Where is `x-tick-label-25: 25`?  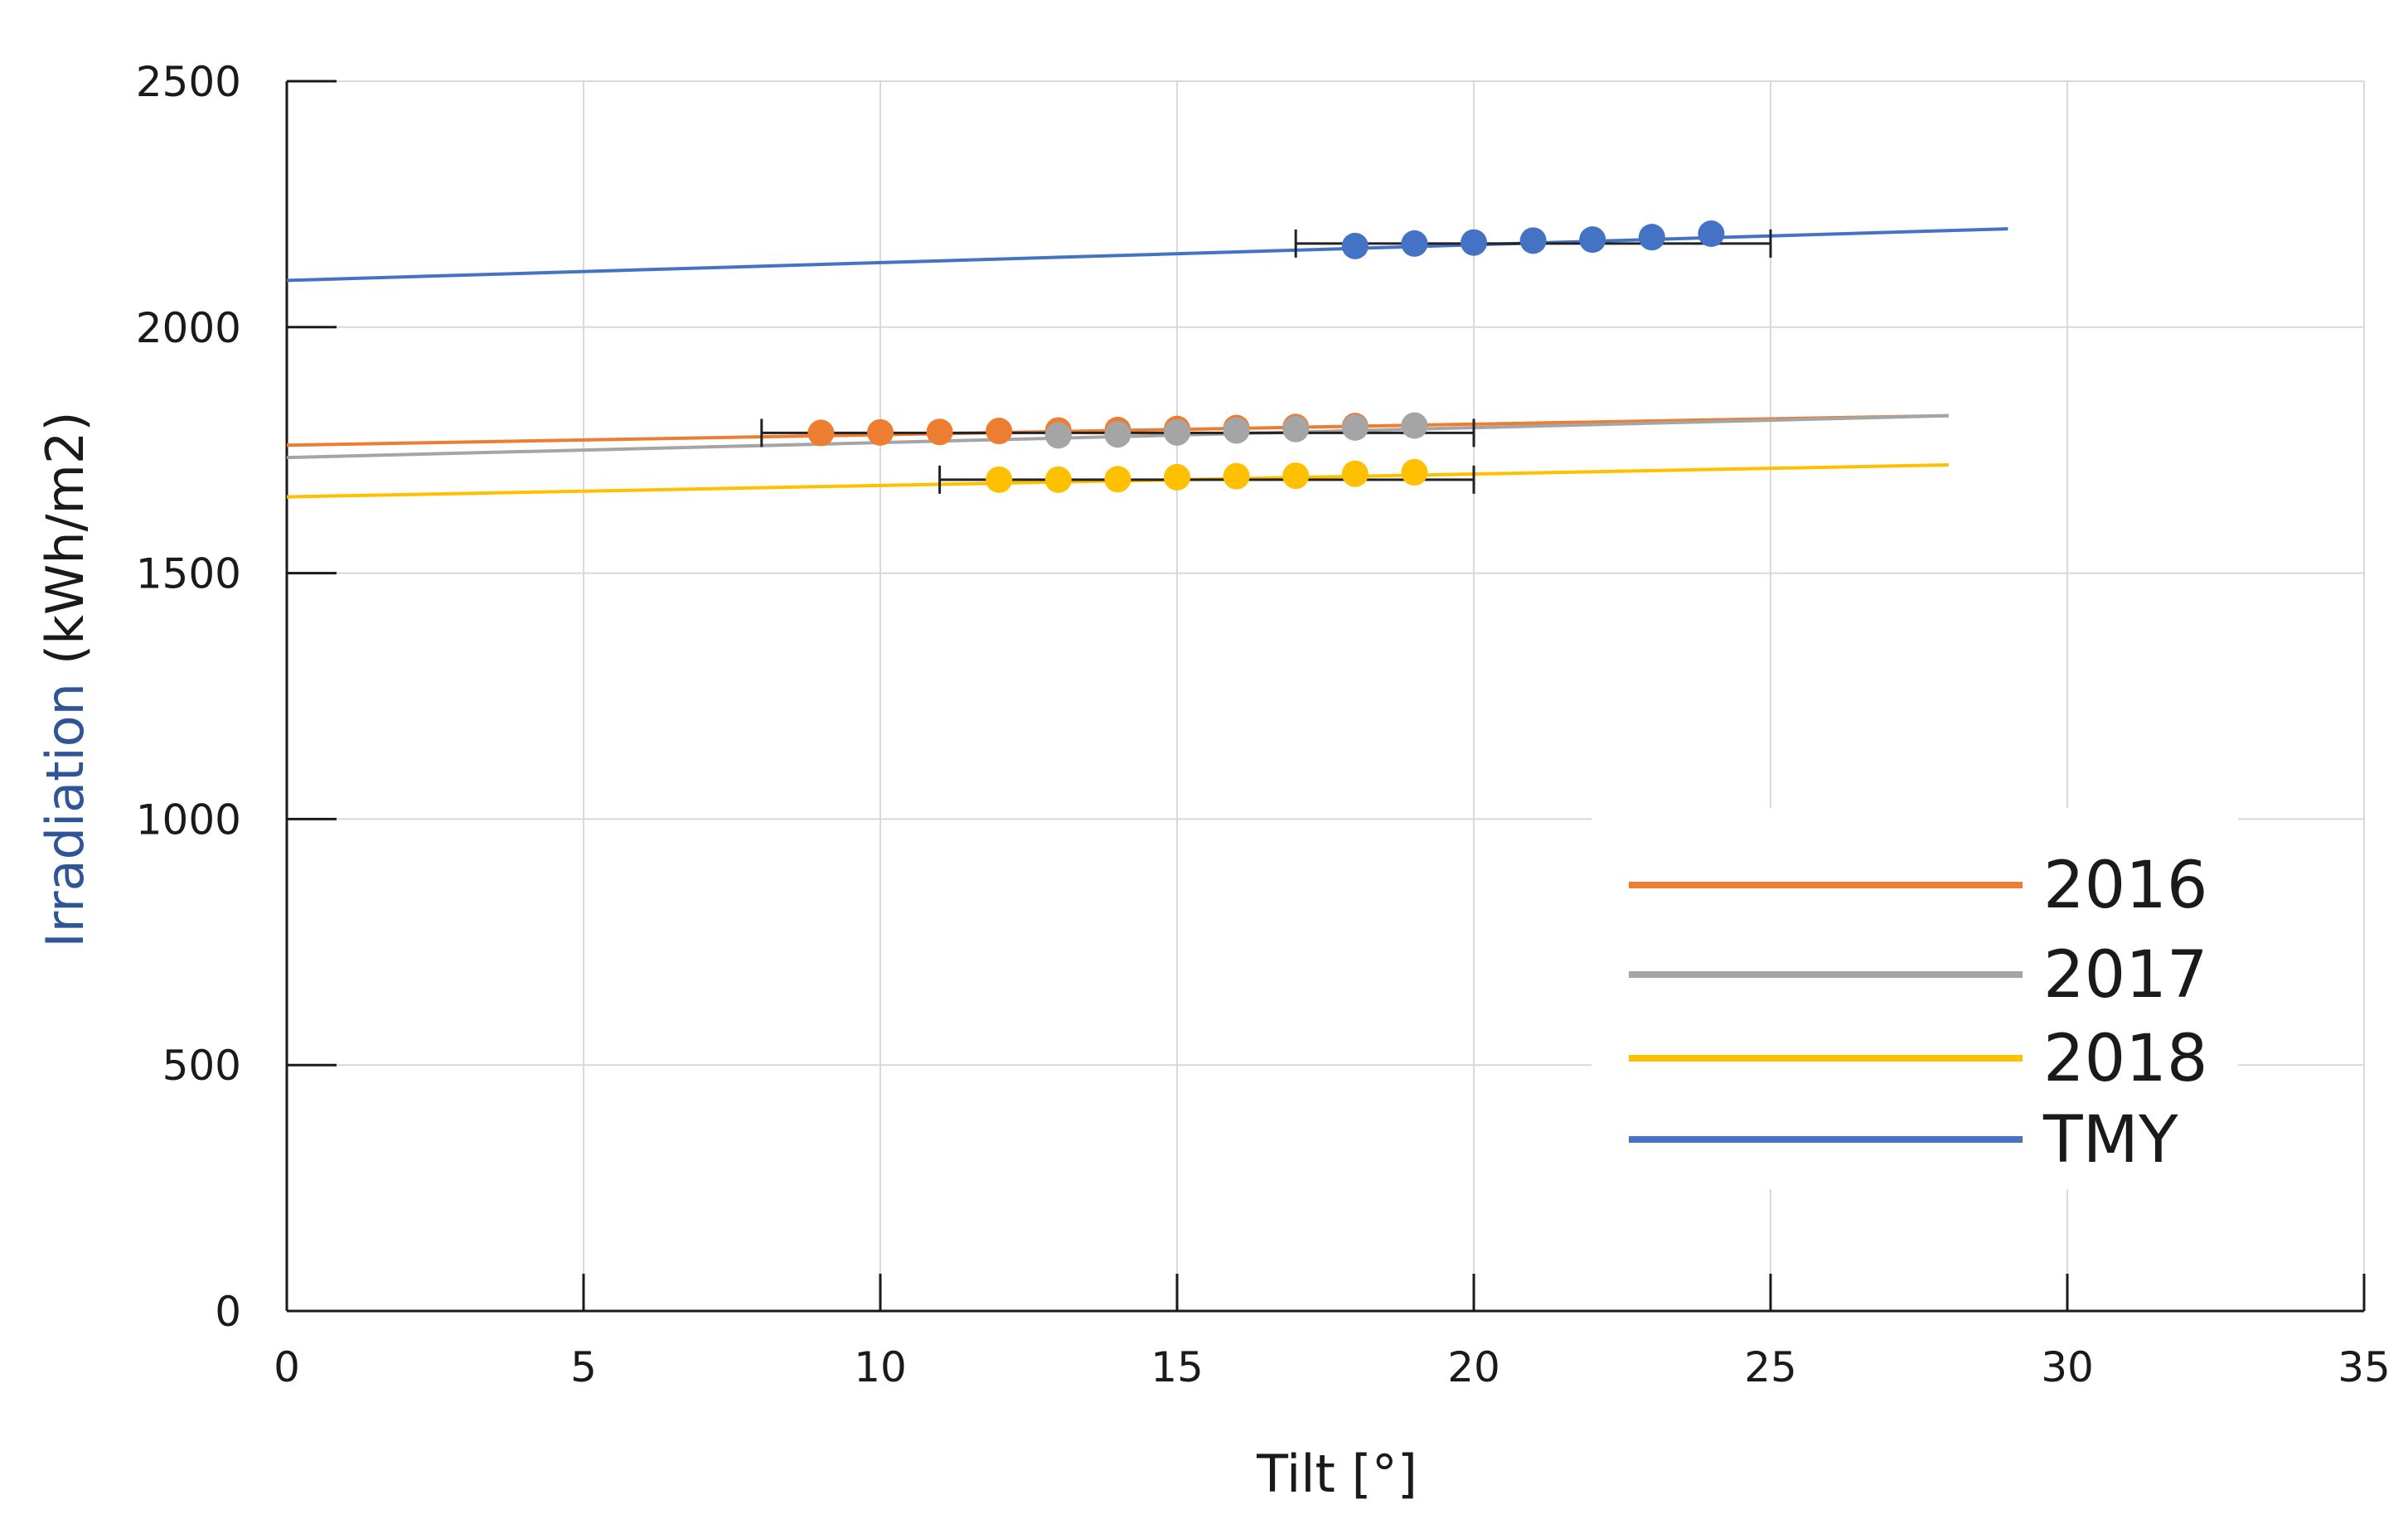 x-tick-label-25: 25 is located at coordinates (1771, 1367).